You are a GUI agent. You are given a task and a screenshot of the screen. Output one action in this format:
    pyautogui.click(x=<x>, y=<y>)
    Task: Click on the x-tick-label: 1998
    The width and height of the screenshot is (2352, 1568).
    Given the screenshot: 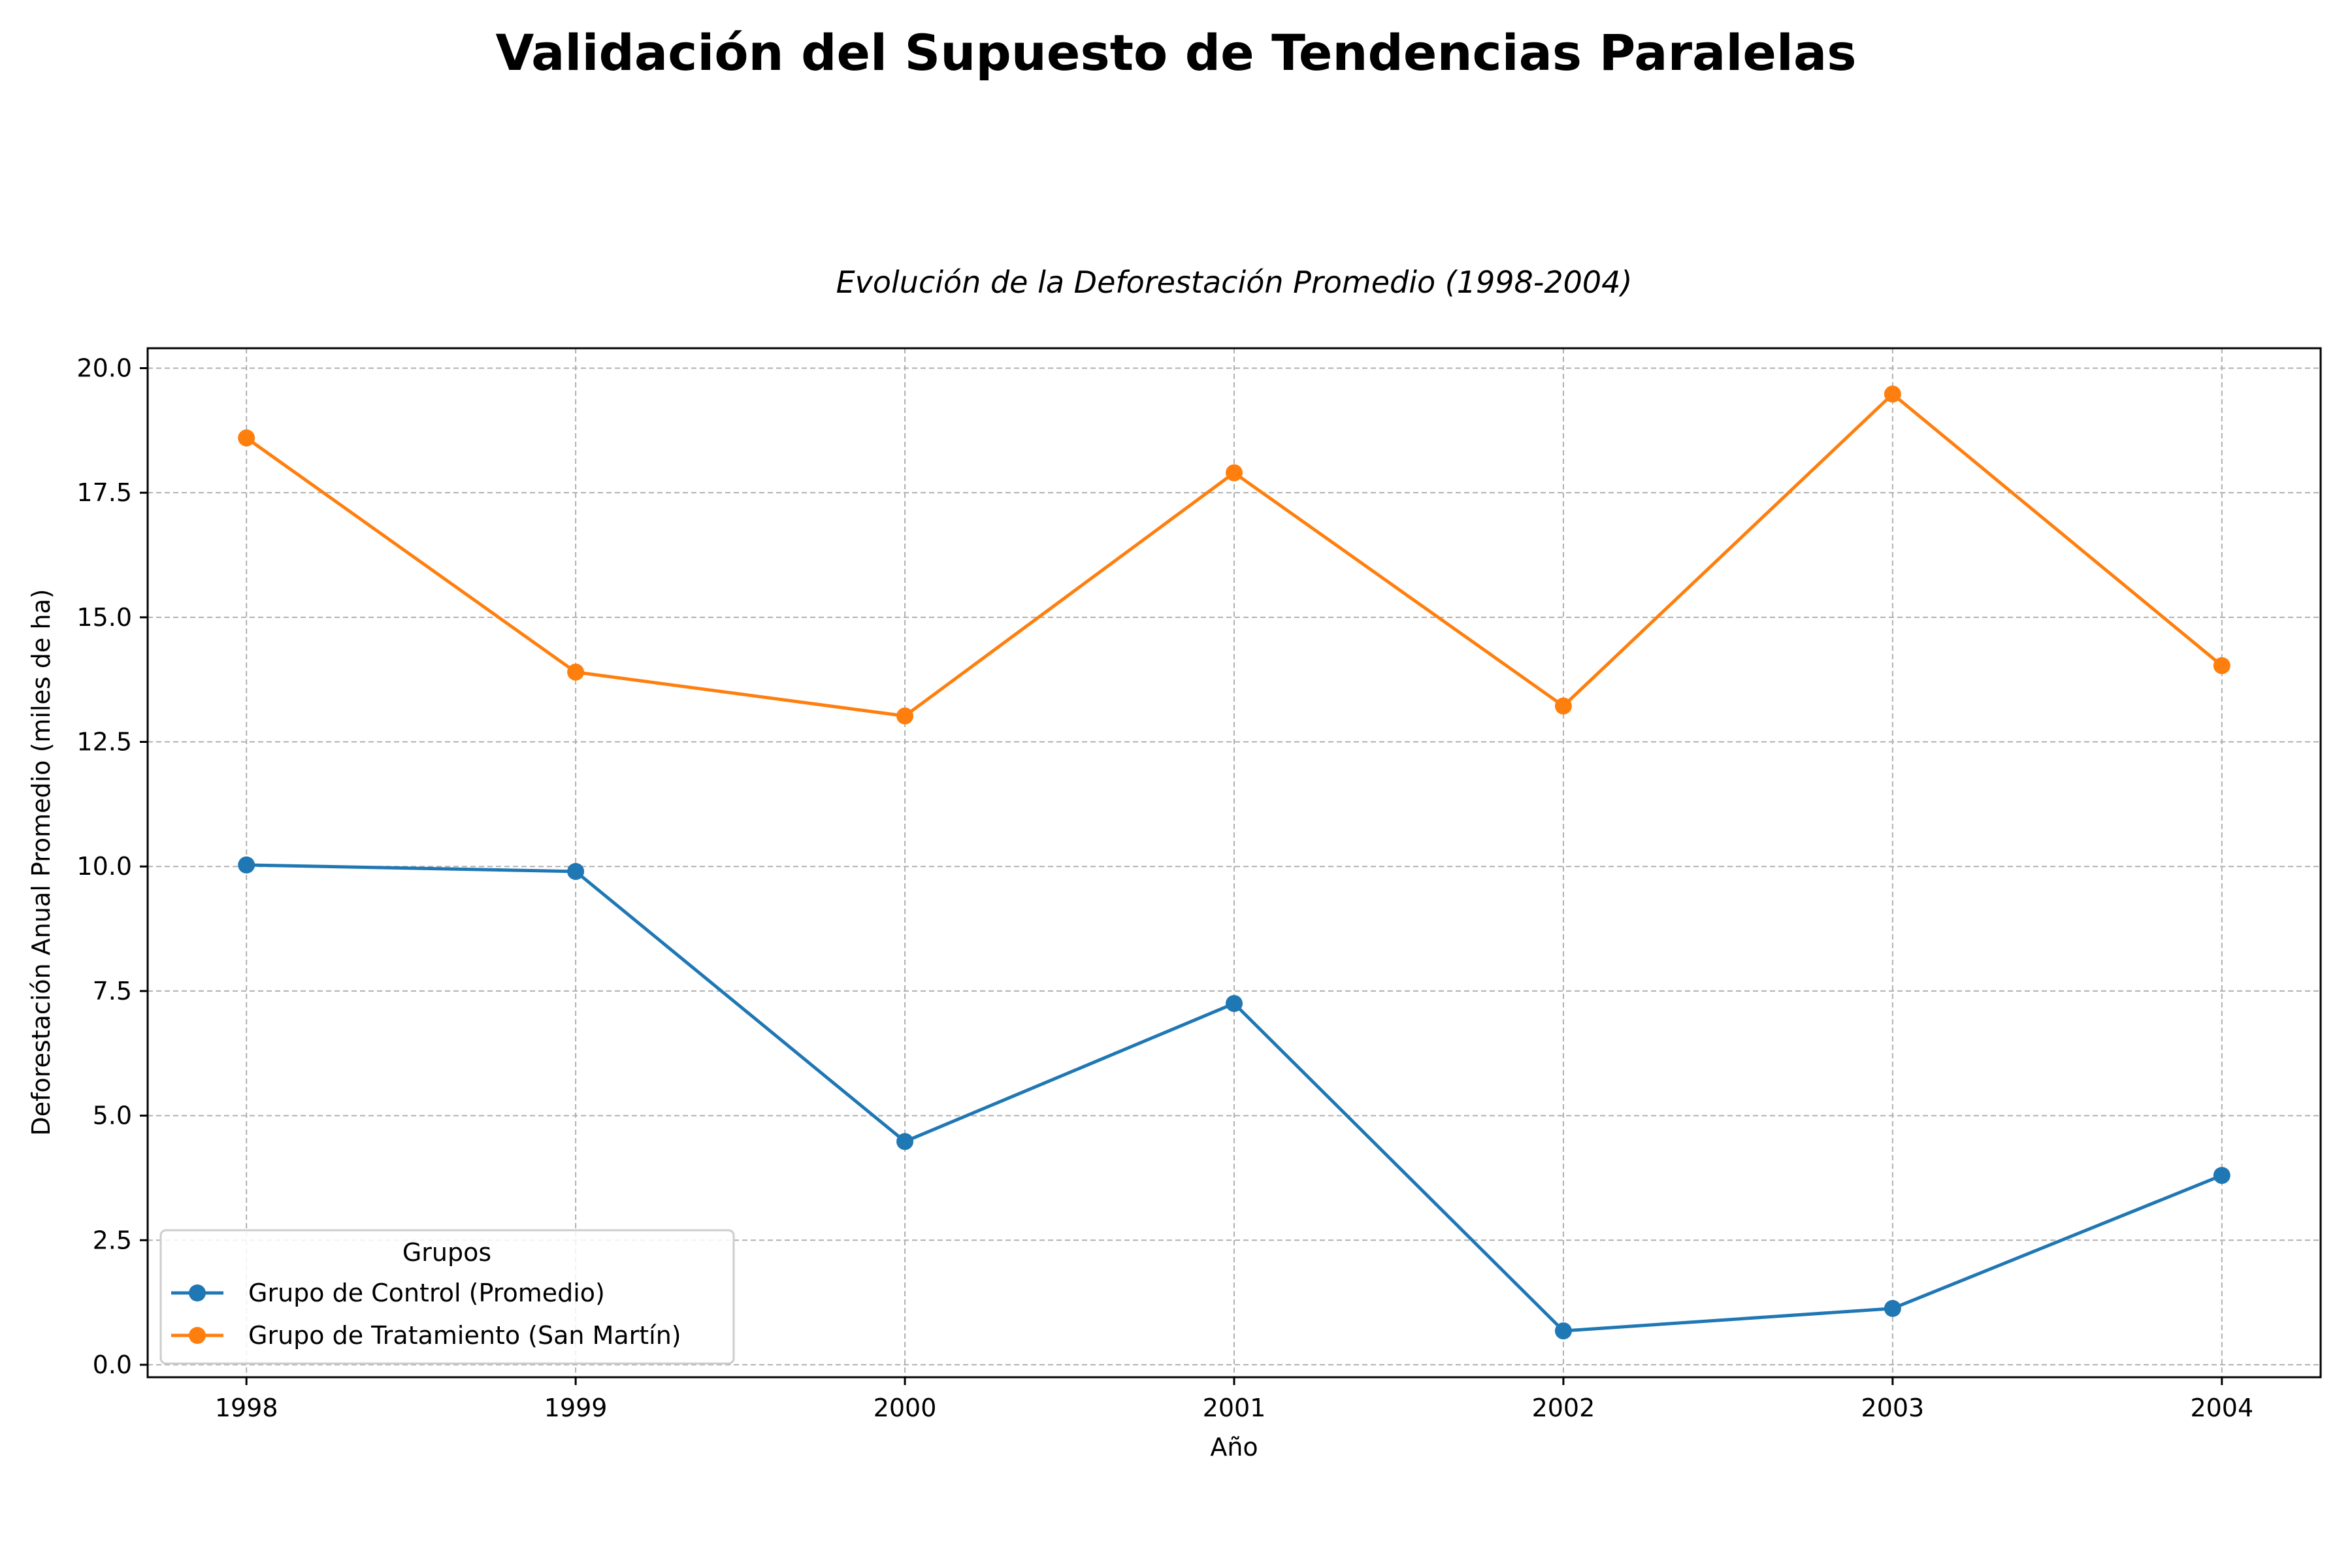 What is the action you would take?
    pyautogui.click(x=246, y=1408)
    